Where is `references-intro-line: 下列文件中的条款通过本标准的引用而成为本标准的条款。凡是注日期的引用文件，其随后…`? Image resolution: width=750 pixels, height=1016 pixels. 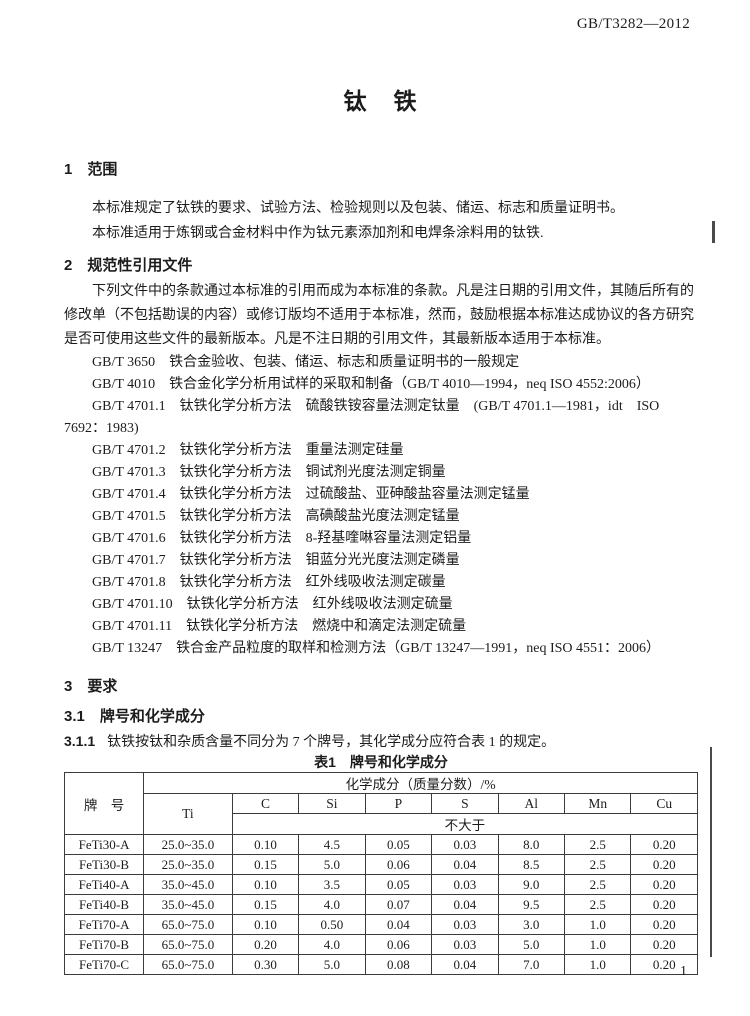 references-intro-line: 下列文件中的条款通过本标准的引用而成为本标准的条款。凡是注日期的引用文件，其随后… is located at coordinates (393, 291).